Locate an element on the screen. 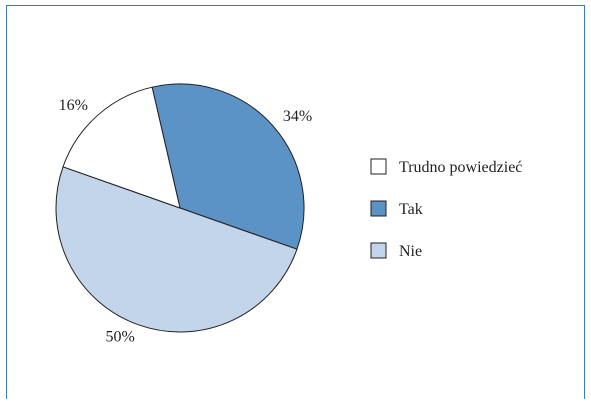 This screenshot has width=591, height=404. pie-slice-tak is located at coordinates (228, 166).